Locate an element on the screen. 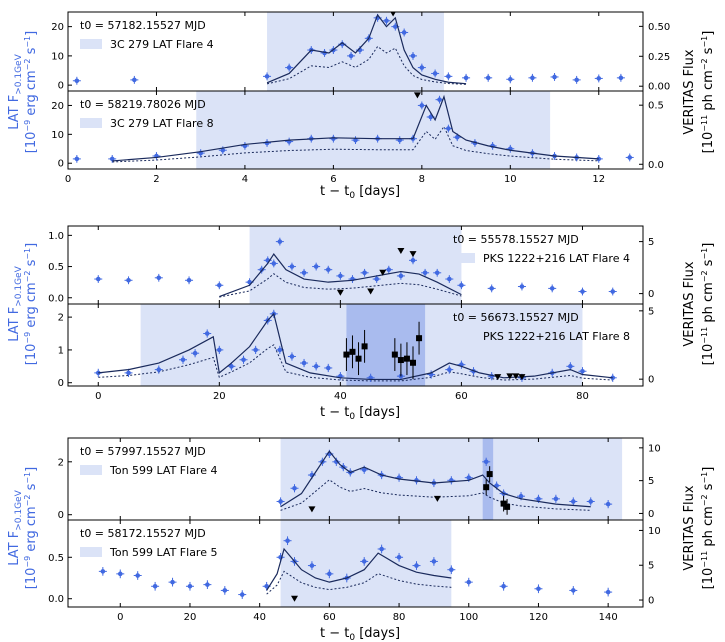 This screenshot has width=725, height=642. right-axis-label-2: VERITAS Flux is located at coordinates (689, 304).